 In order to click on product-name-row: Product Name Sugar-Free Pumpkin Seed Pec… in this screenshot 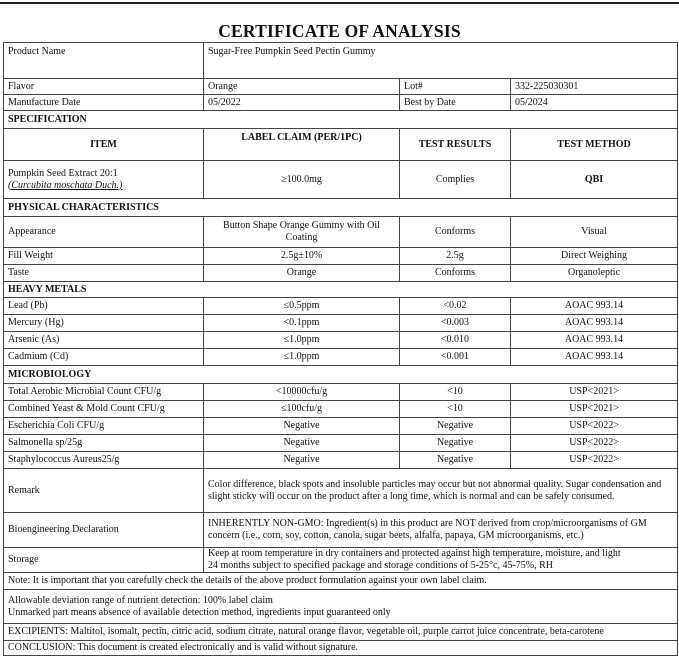, I will do `click(341, 60)`.